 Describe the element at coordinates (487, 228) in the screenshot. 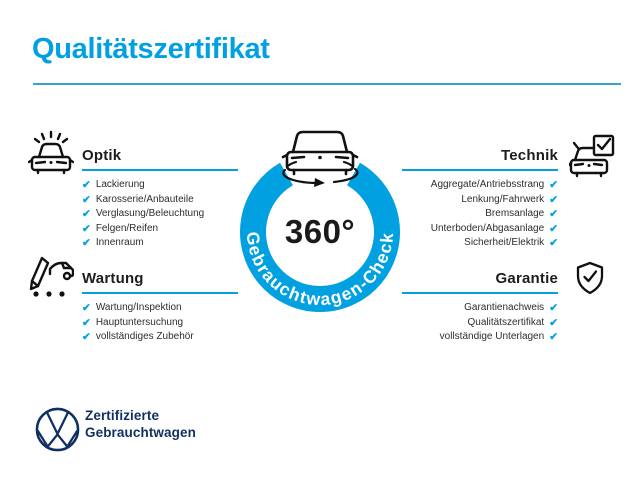

I see `item-label: Unterboden/Abgasanlage` at that location.